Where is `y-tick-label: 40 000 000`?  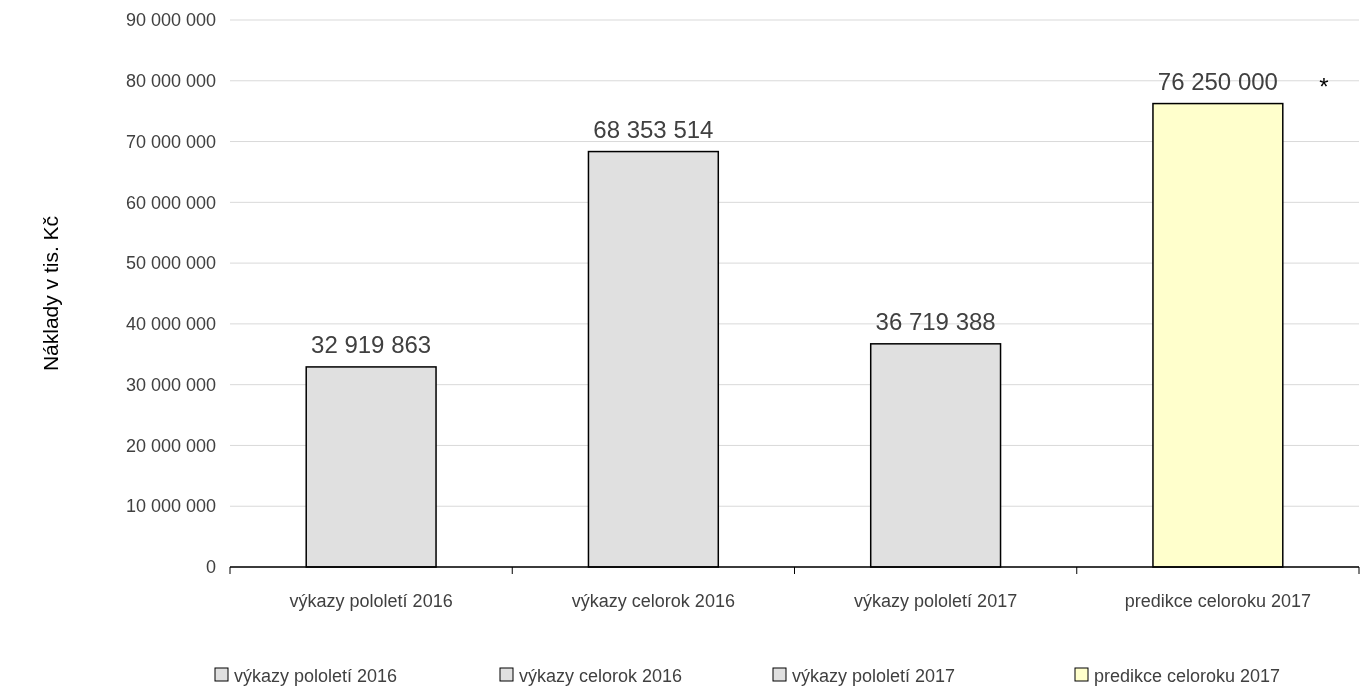
y-tick-label: 40 000 000 is located at coordinates (170, 324).